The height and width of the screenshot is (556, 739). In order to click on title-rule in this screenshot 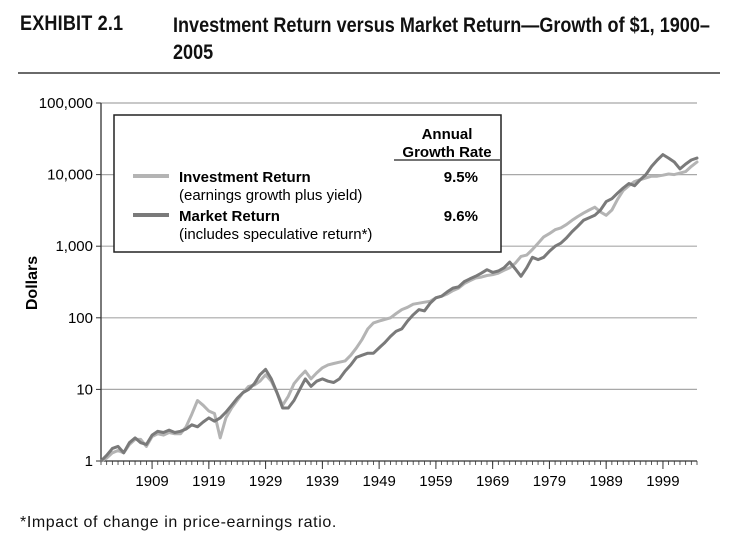, I will do `click(369, 73)`.